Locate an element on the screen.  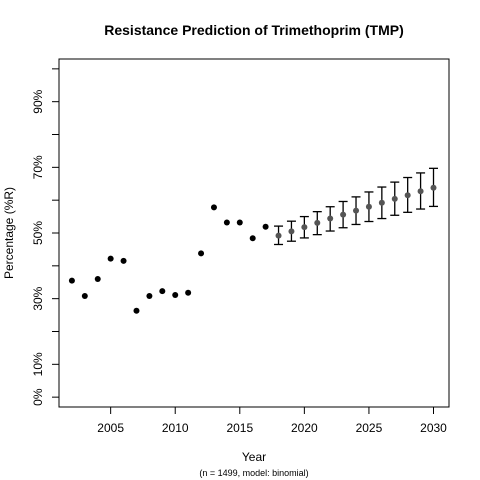
x-tick-label: 2020 is located at coordinates (304, 428).